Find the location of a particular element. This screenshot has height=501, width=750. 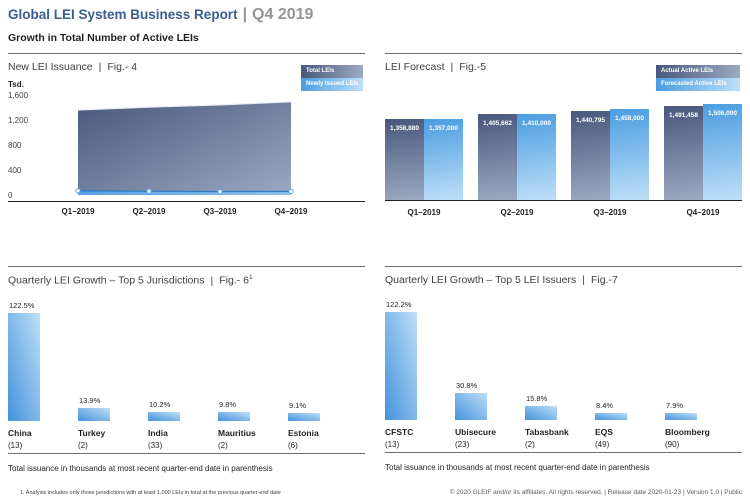

pct-bar-column: 15.8% Tabasbank (2) is located at coordinates (560, 372).